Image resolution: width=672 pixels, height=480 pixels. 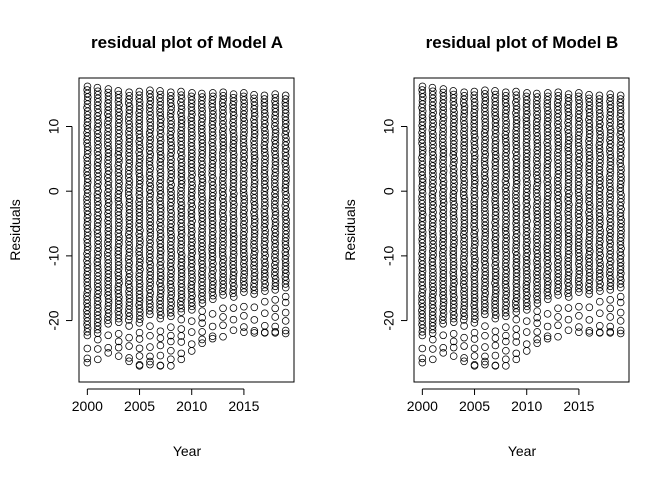 What do you see at coordinates (522, 42) in the screenshot?
I see `chart-title: residual plot of Model B` at bounding box center [522, 42].